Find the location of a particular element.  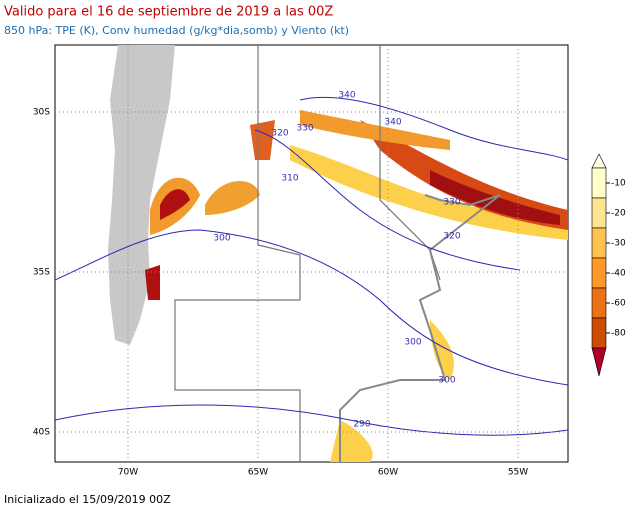

colorbar: -10 -20 -30 -40 -60 -80 is located at coordinates (608, 265).